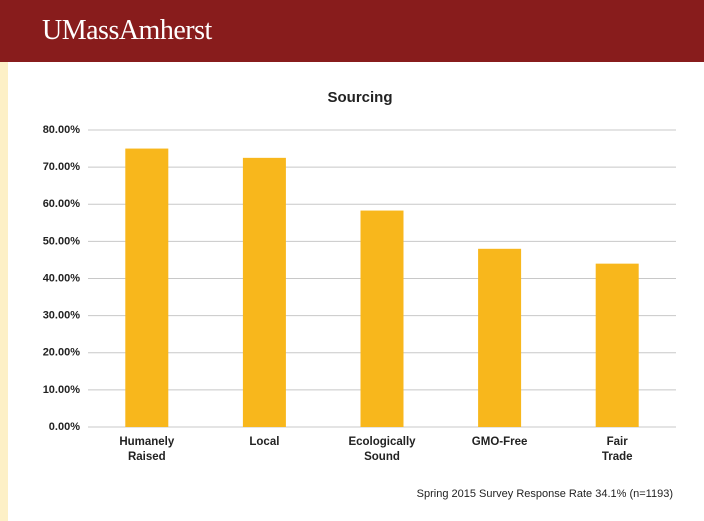 This screenshot has height=521, width=704. I want to click on x-tick-label: Raised, so click(147, 457).